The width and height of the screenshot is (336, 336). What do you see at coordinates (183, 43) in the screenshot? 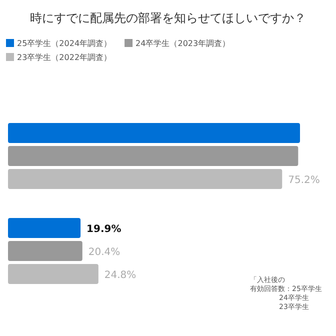
I see `legend-label: 24卒学生（2023年調査）` at bounding box center [183, 43].